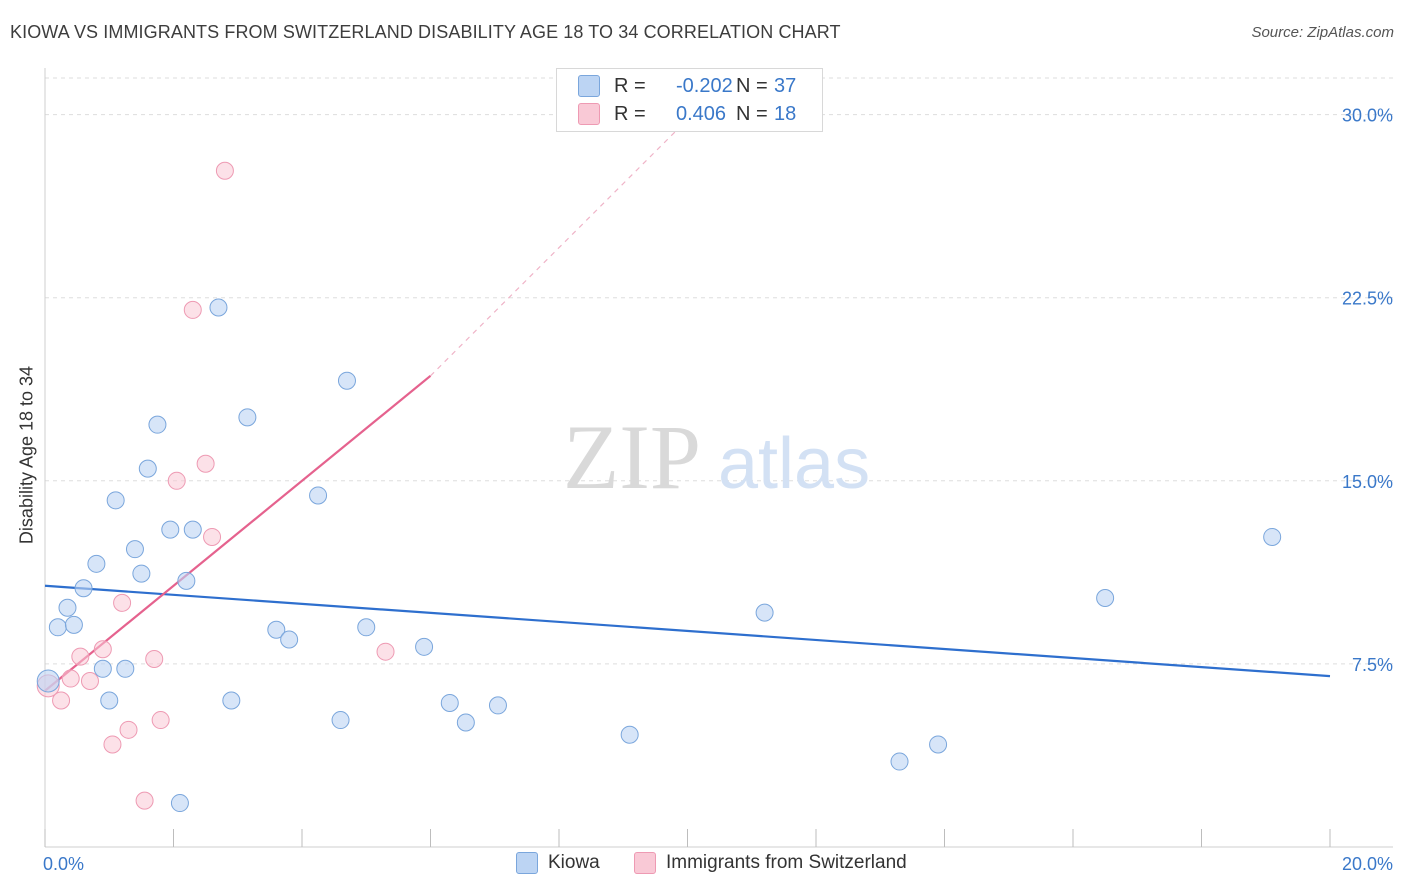 The width and height of the screenshot is (1406, 892). What do you see at coordinates (589, 86) in the screenshot?
I see `legend-swatch-kiowa` at bounding box center [589, 86].